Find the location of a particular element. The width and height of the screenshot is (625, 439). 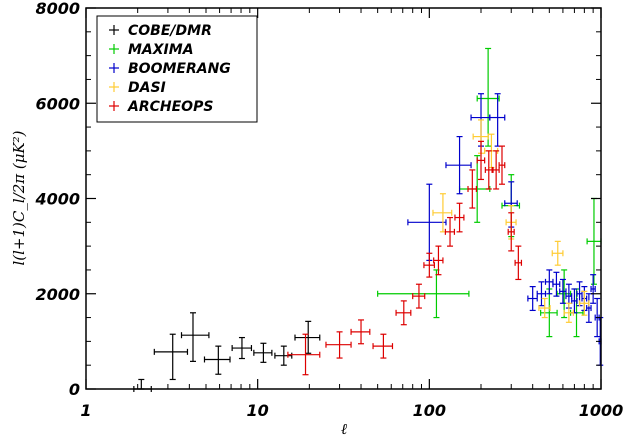

legend-item: DASI is located at coordinates (137, 88).